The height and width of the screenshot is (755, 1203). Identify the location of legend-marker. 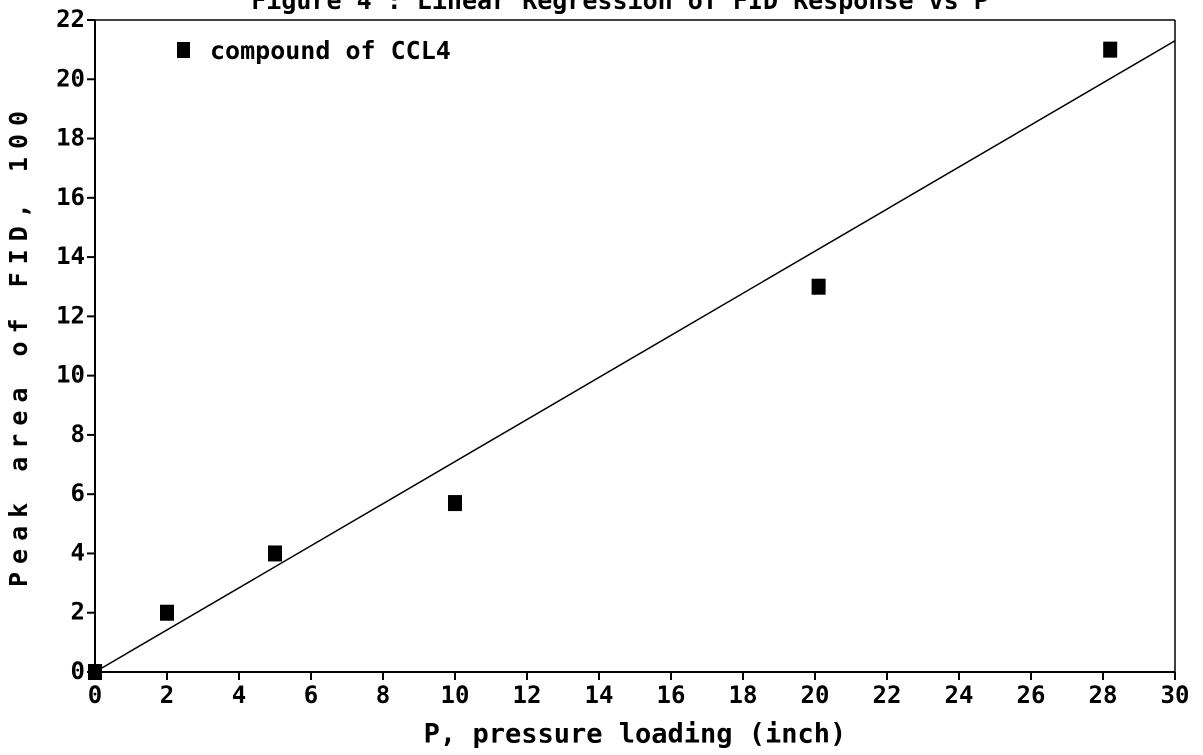
(183, 50).